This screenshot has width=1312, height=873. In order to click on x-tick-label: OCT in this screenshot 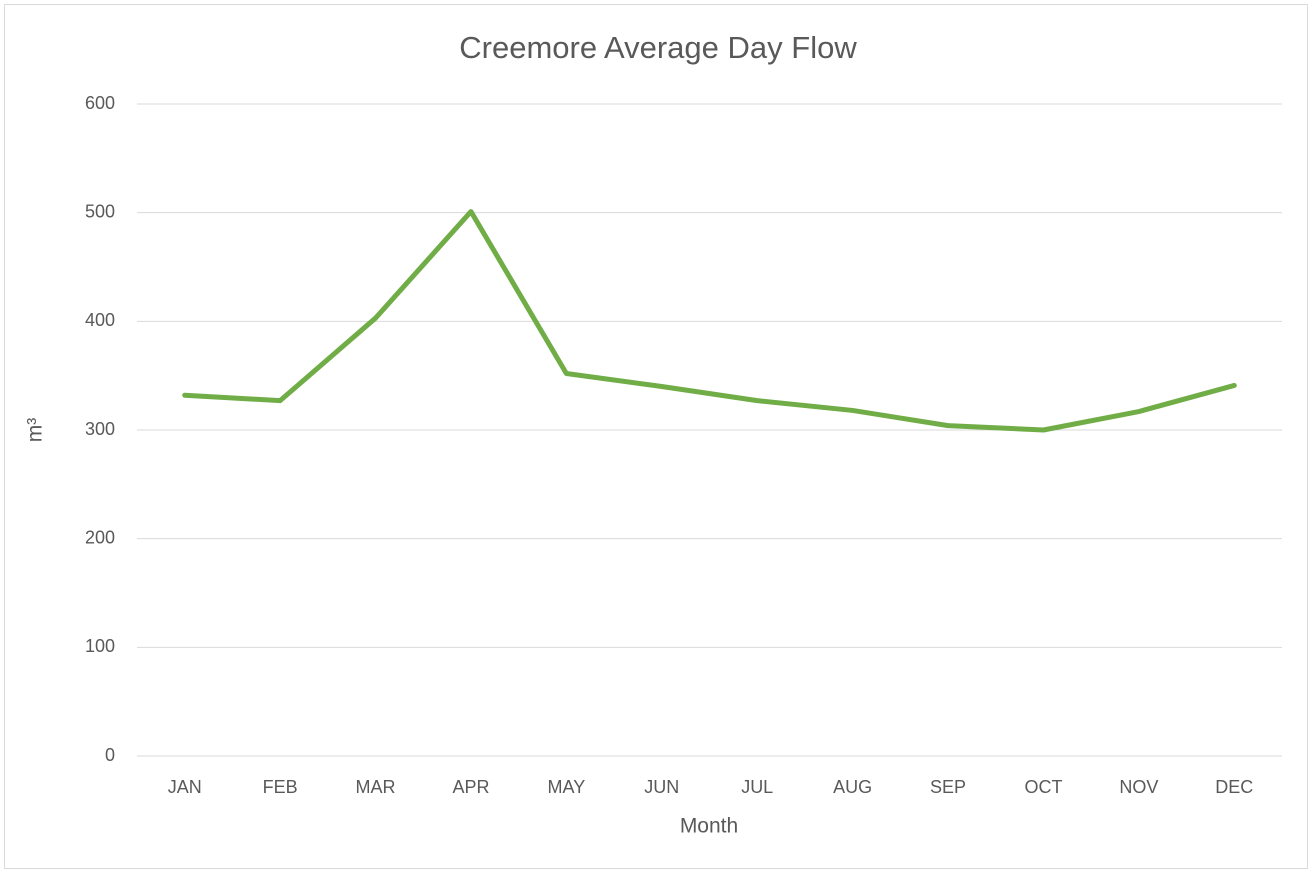, I will do `click(1043, 787)`.